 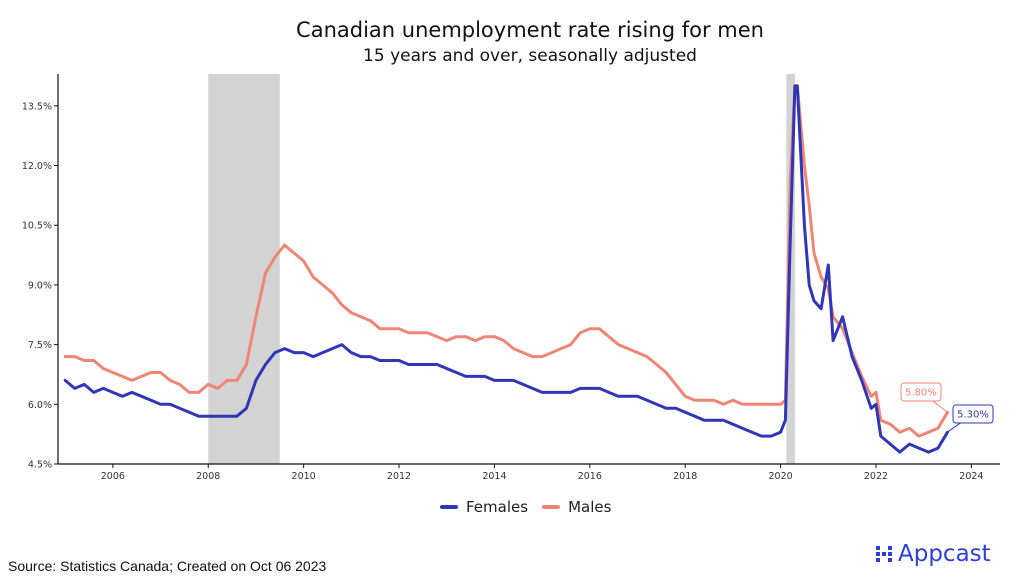 I want to click on x-tick-label: 2018, so click(x=685, y=476).